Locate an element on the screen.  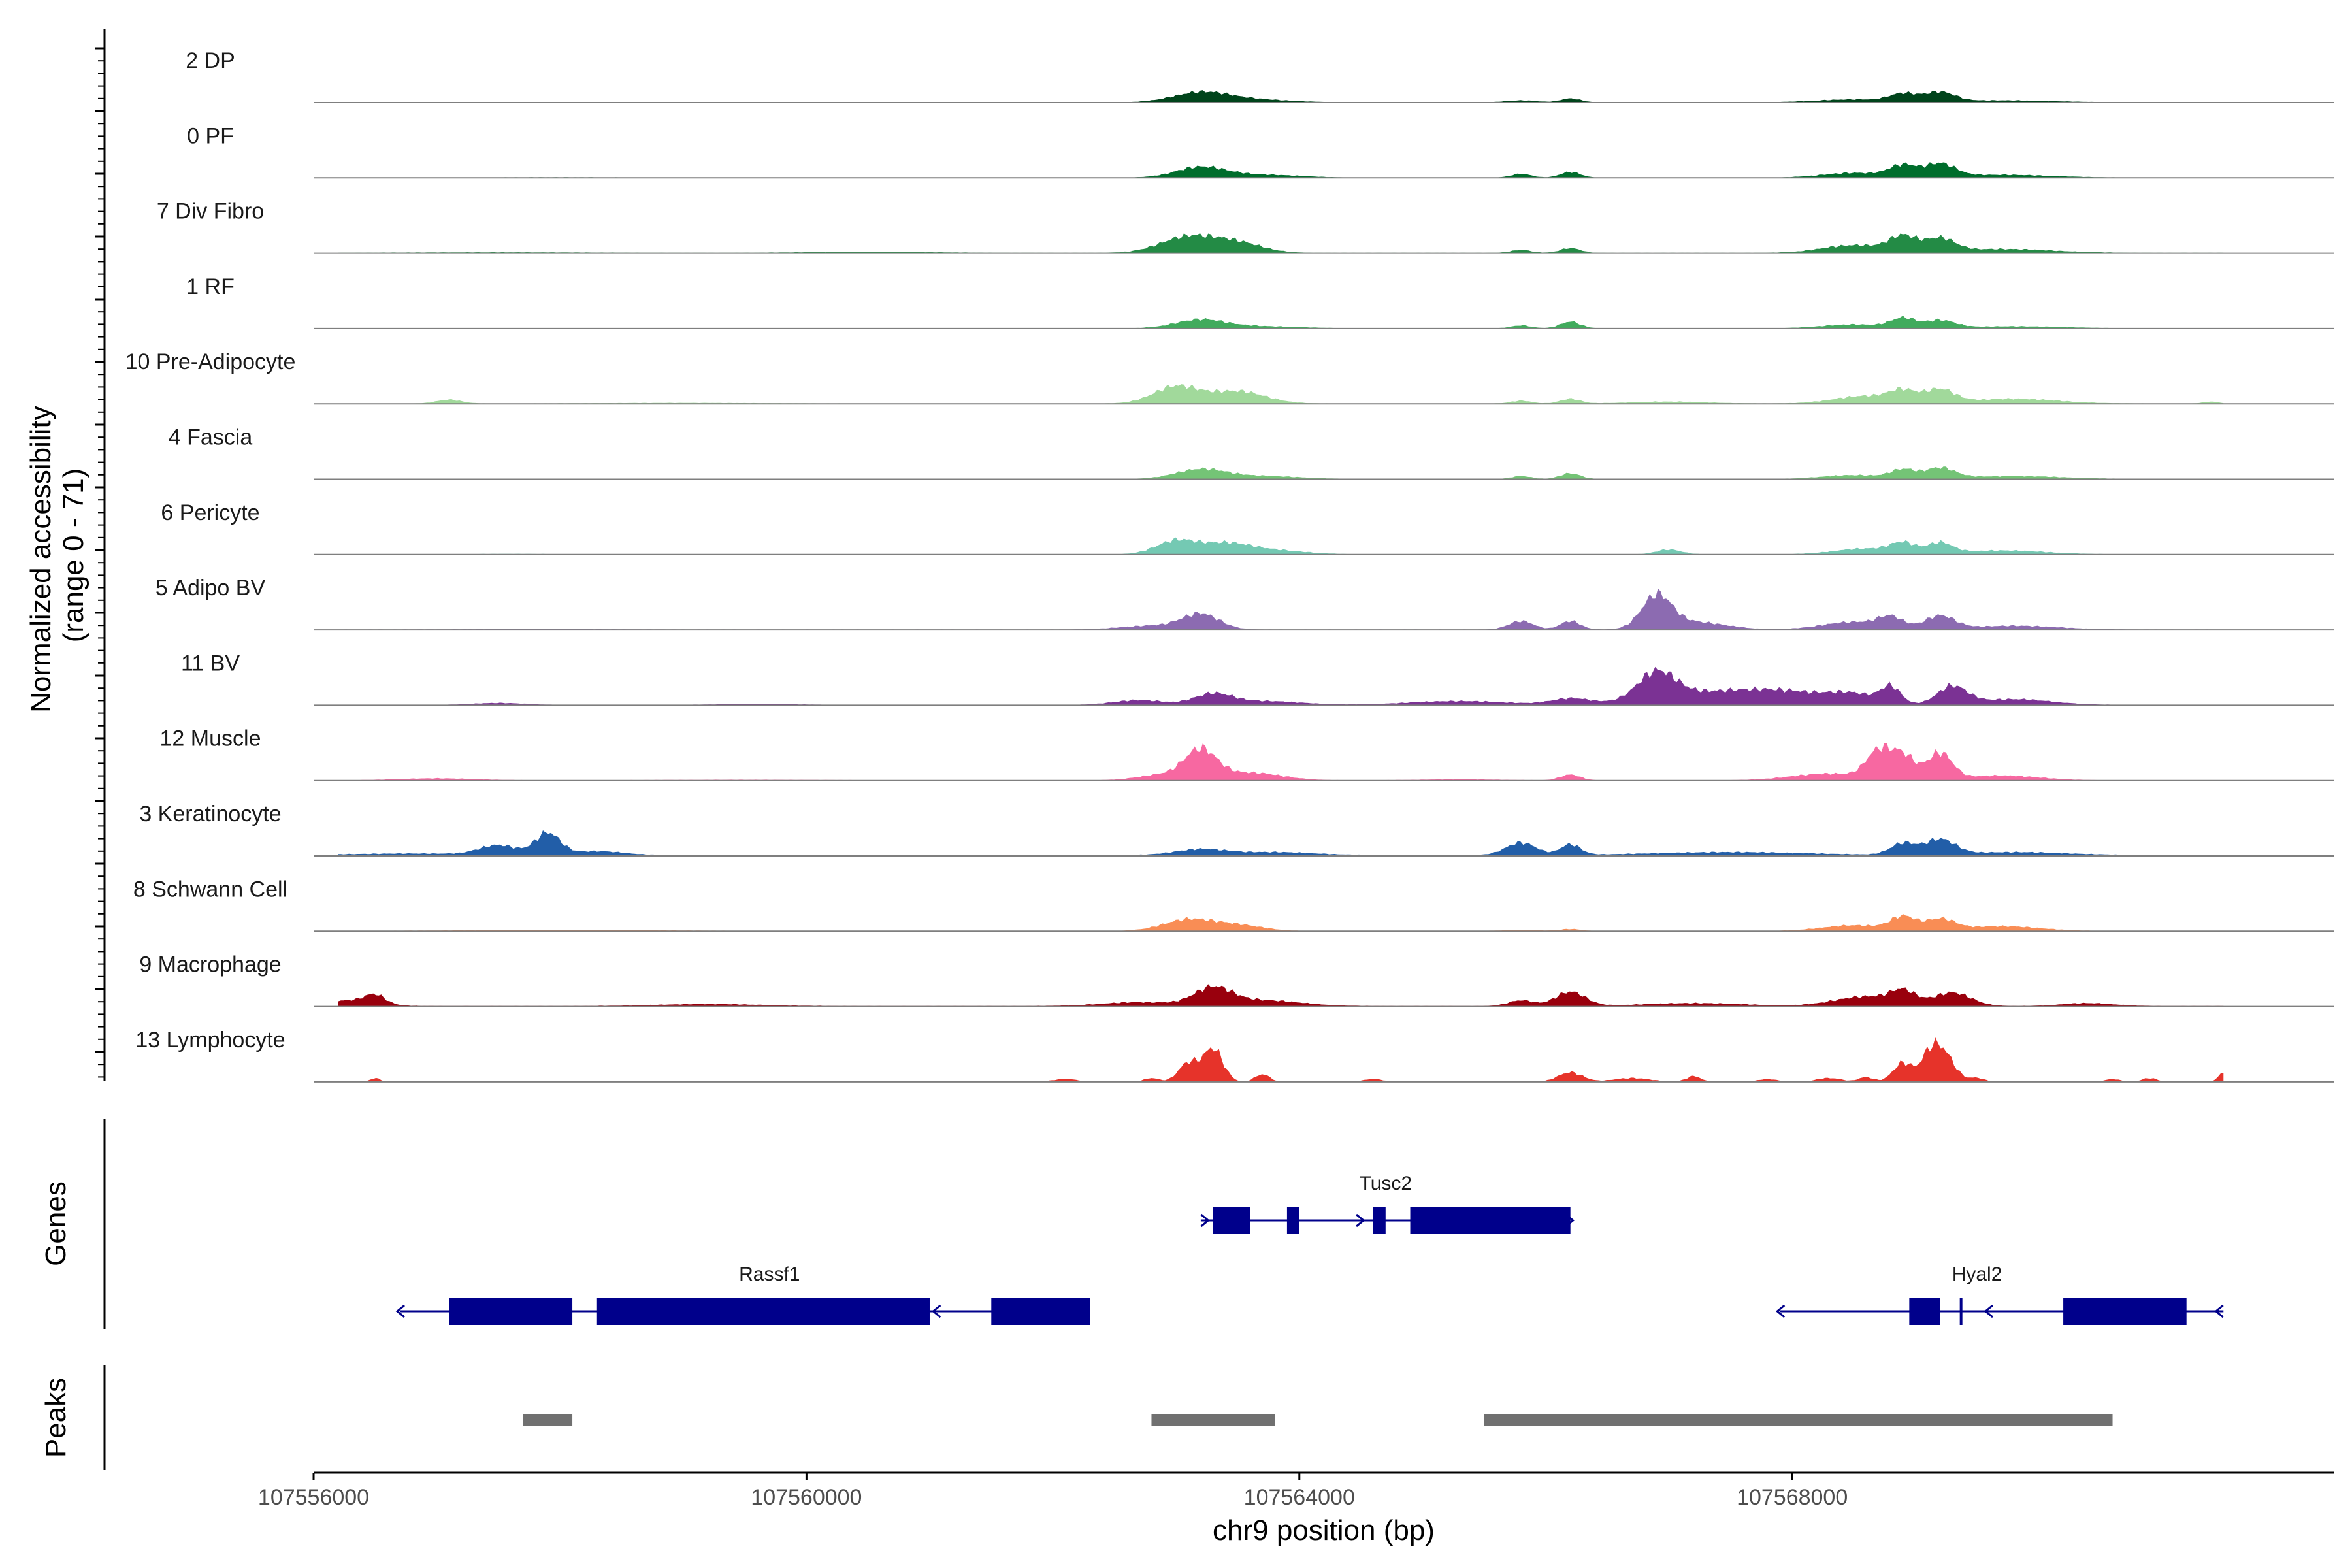
gene-hyal2: Hyal2 is located at coordinates (1999, 1294).